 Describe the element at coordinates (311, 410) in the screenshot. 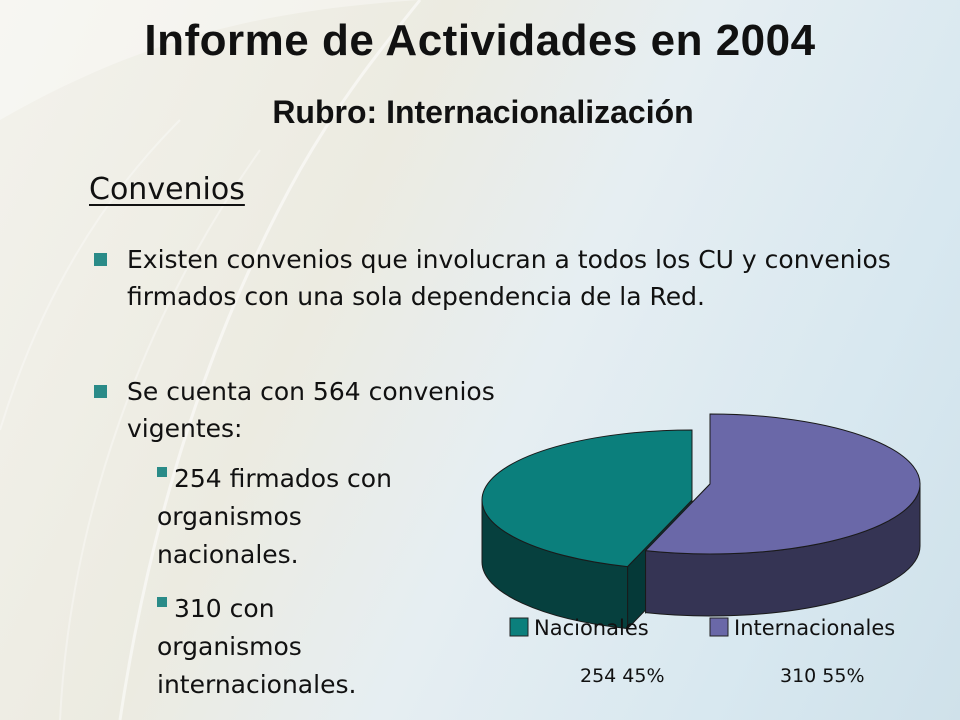

I see `bullet-text: Se cuenta con 564 convenios vigentes:` at that location.